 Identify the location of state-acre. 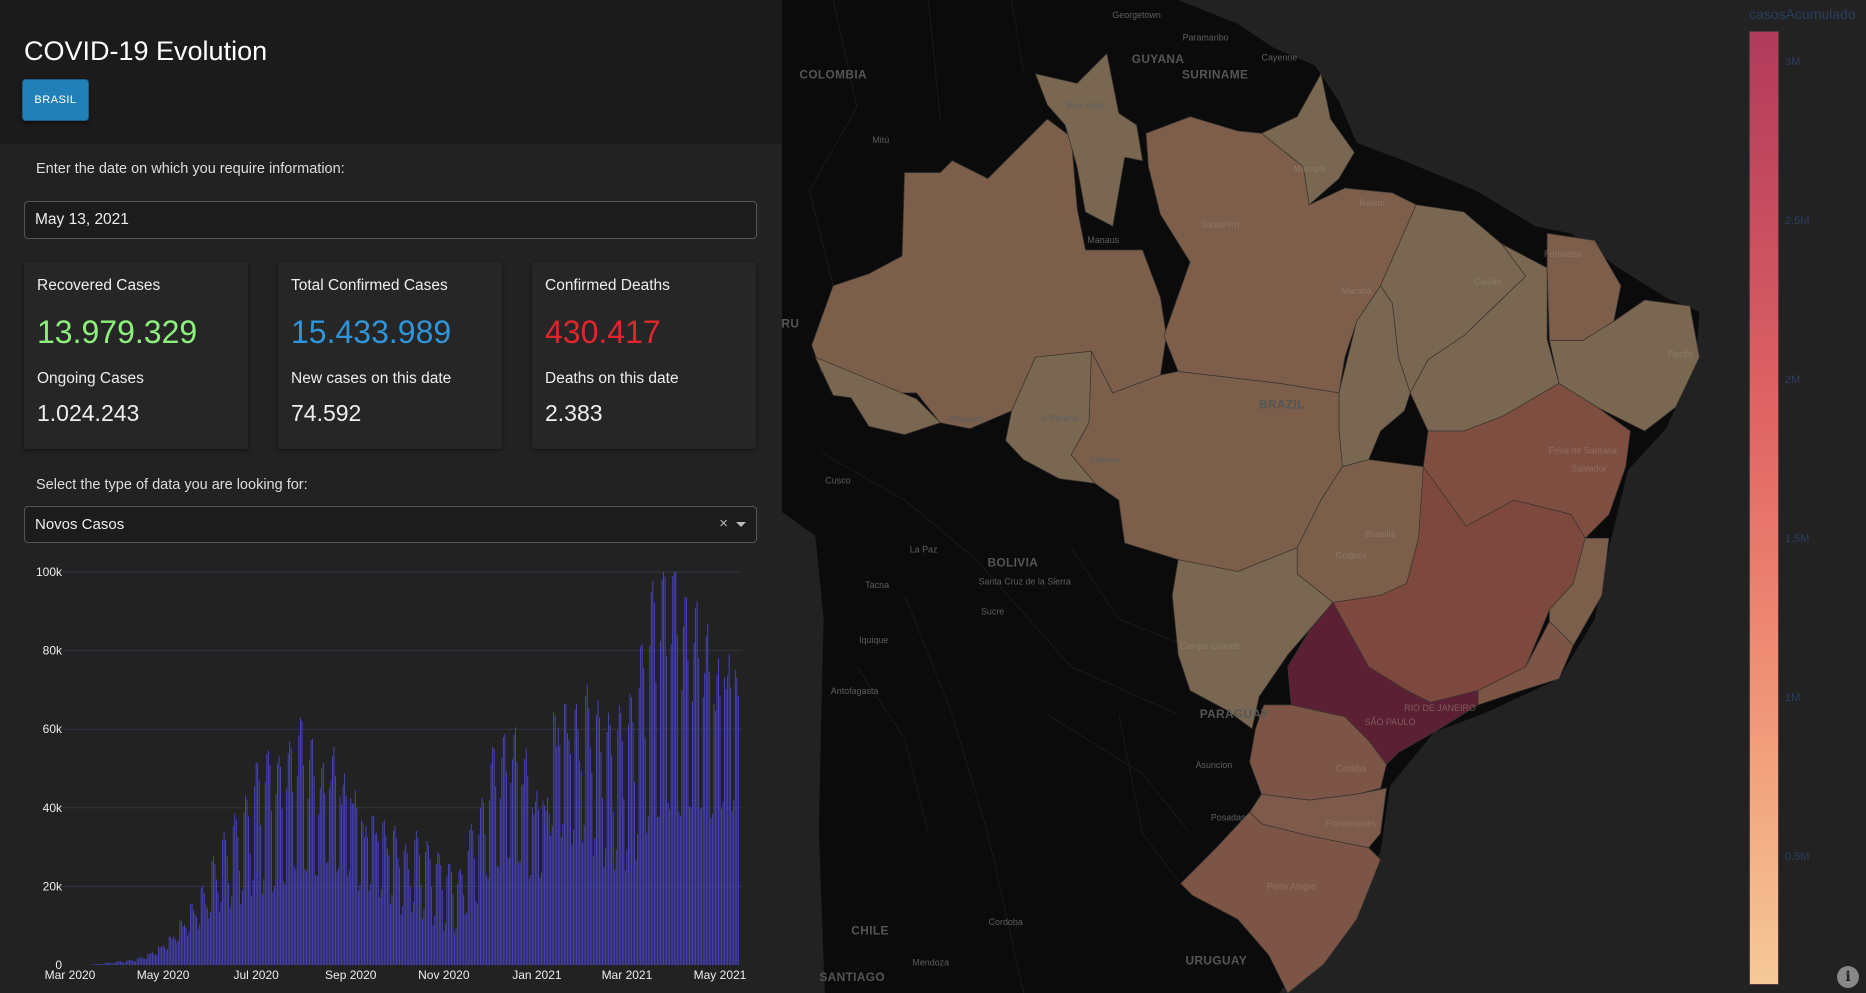
(877, 395).